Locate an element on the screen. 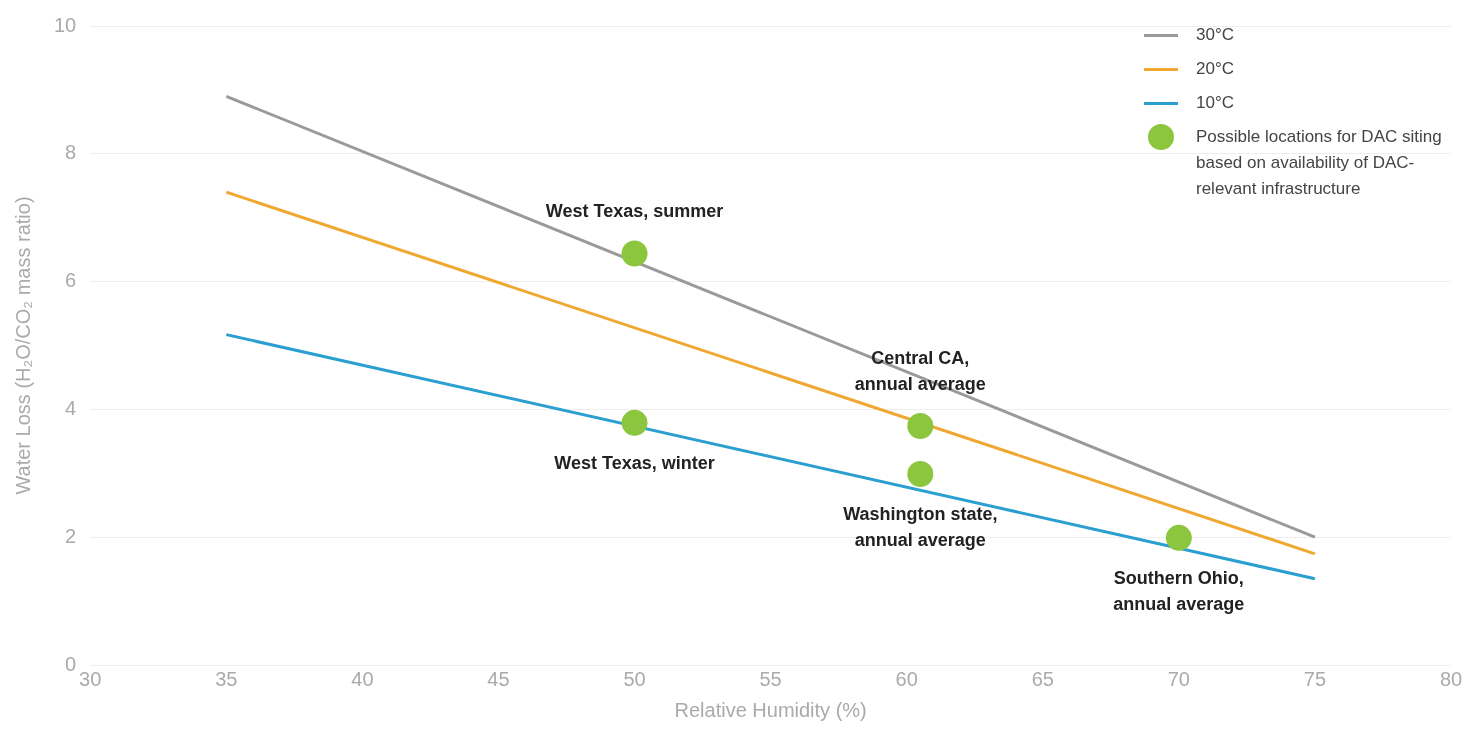 The width and height of the screenshot is (1476, 735). y-tick-label: 10 is located at coordinates (65, 24).